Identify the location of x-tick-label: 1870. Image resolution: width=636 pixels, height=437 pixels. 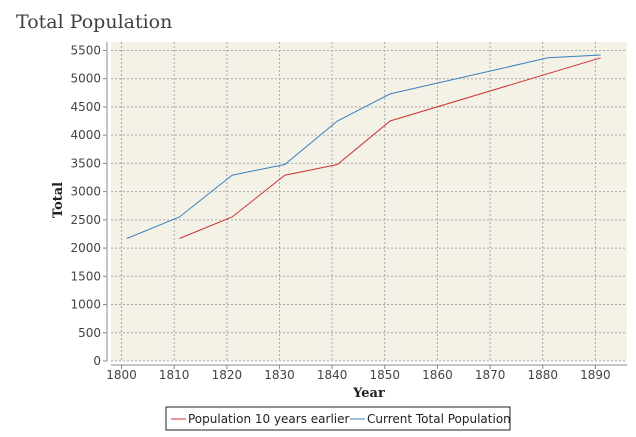
(490, 375).